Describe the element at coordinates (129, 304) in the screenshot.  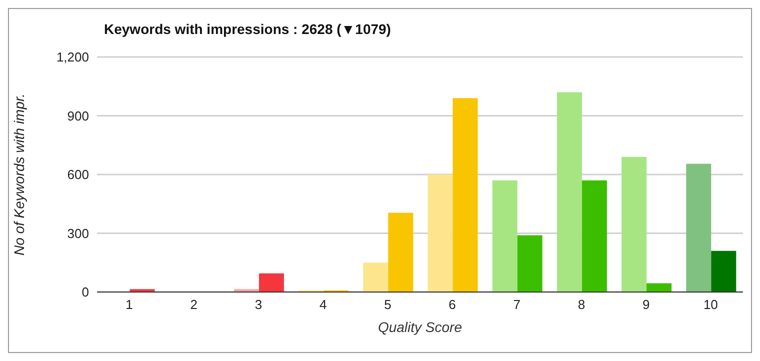
I see `x-tick-label: 1` at that location.